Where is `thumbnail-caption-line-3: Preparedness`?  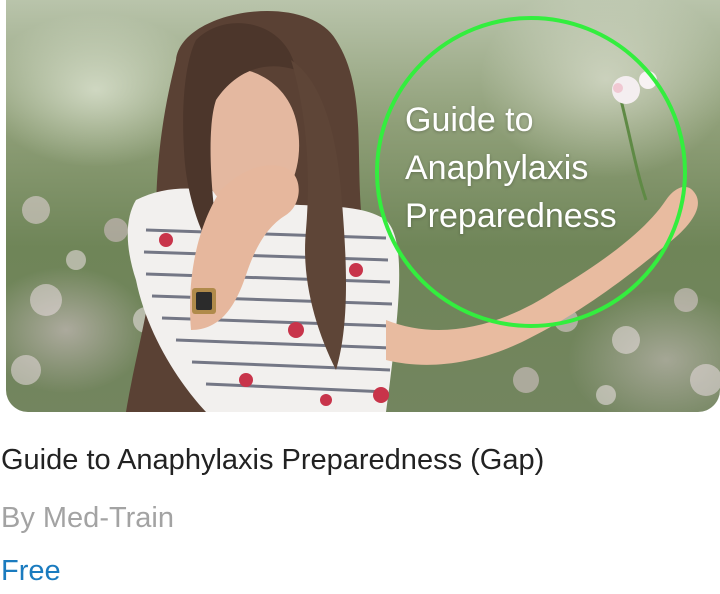
thumbnail-caption-line-3: Preparedness is located at coordinates (511, 216).